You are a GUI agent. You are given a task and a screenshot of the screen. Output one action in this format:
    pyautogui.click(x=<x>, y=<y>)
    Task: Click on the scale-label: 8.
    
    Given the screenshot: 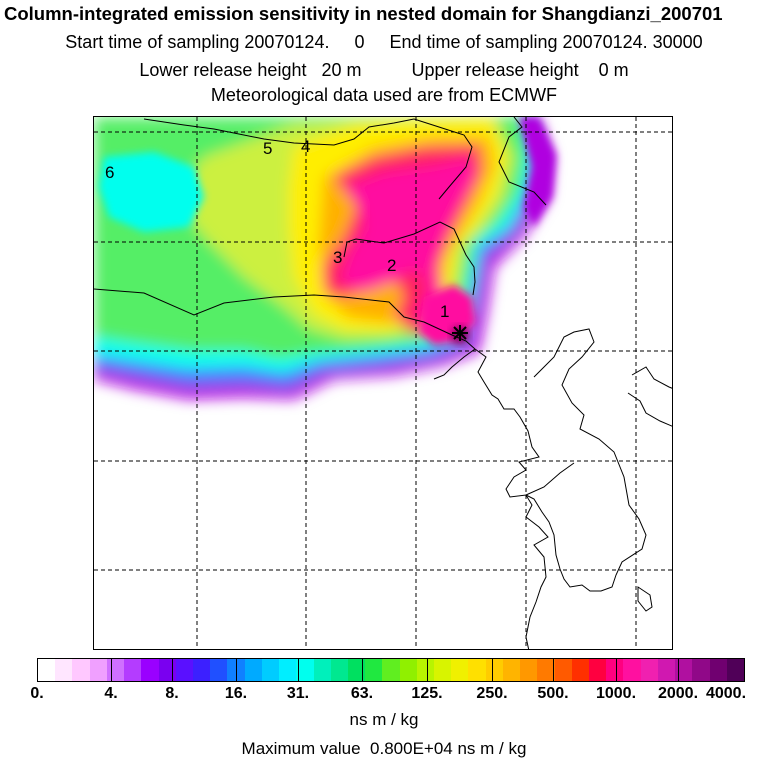 What is the action you would take?
    pyautogui.click(x=172, y=693)
    